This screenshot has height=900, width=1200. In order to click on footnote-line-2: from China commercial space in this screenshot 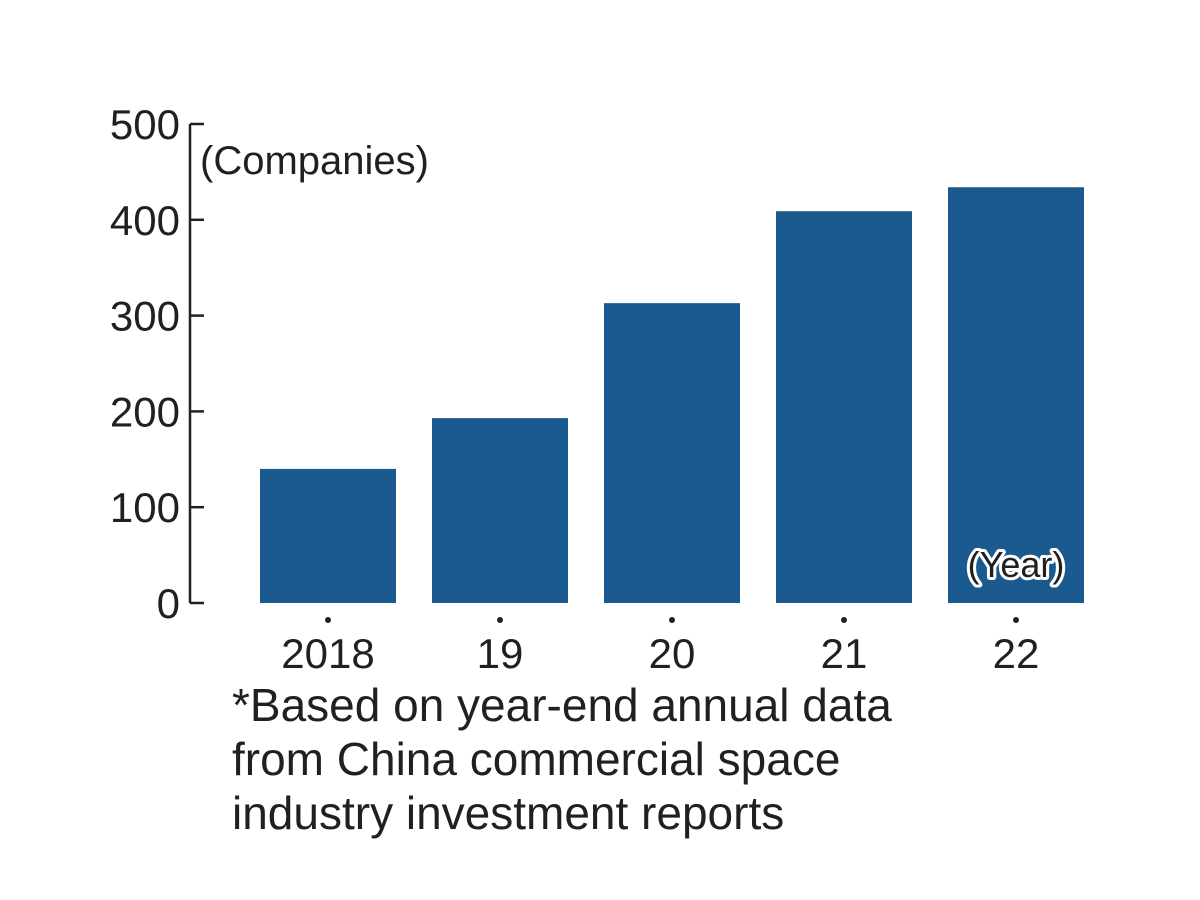, I will do `click(536, 759)`.